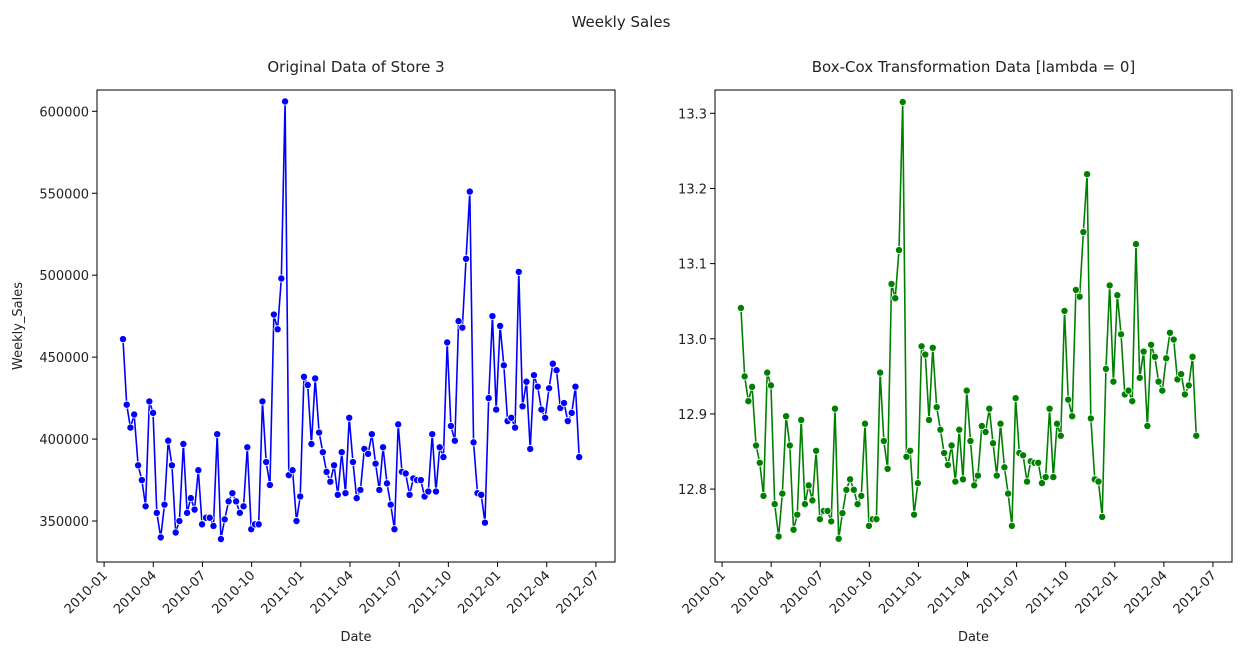 Image resolution: width=1243 pixels, height=667 pixels. What do you see at coordinates (949, 592) in the screenshot?
I see `x-tick-label: 2011-04` at bounding box center [949, 592].